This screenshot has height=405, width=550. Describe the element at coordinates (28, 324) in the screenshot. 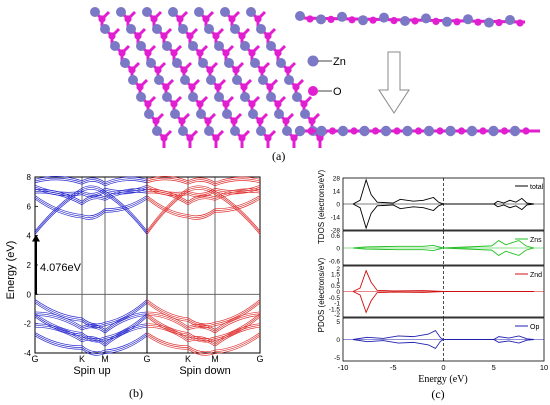

I see `y-tick-label: -2` at that location.